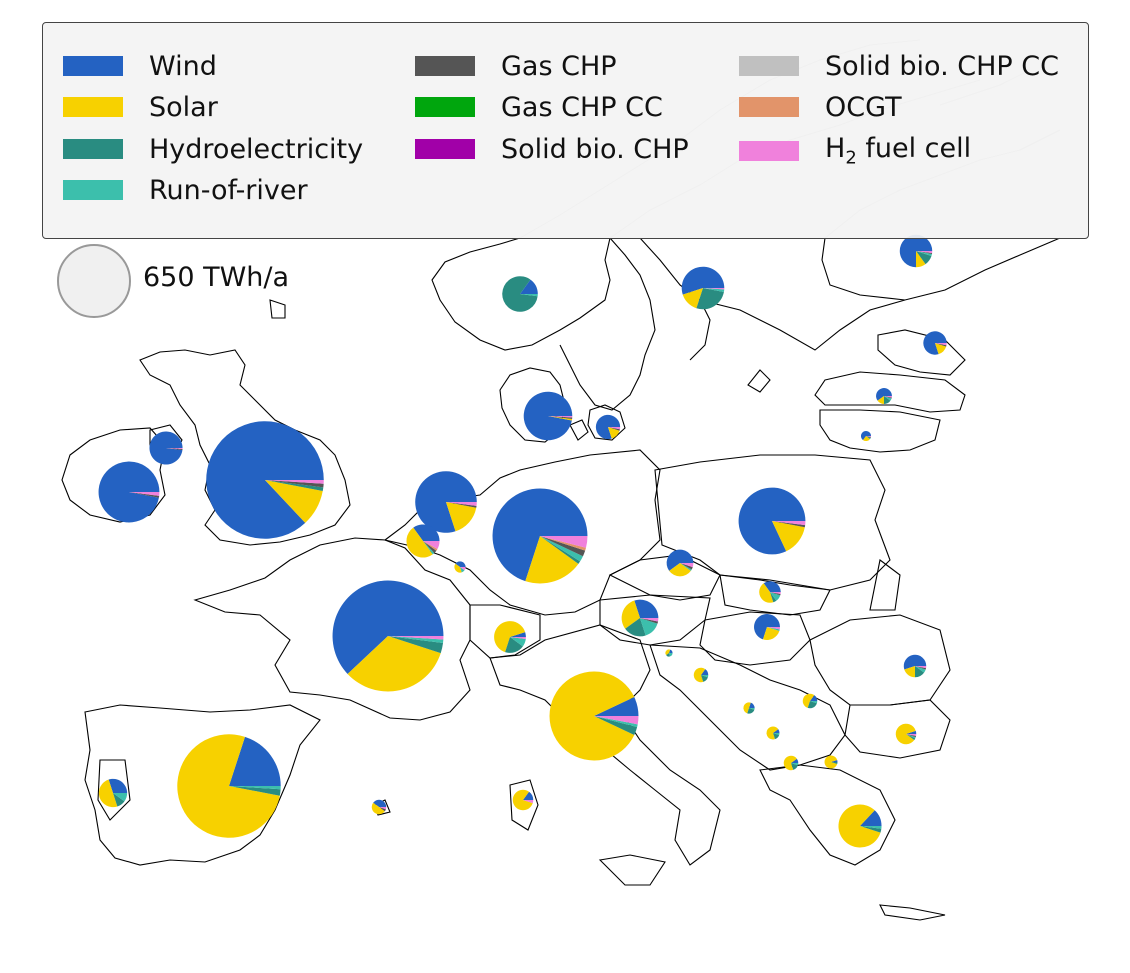 This screenshot has width=1130, height=973. What do you see at coordinates (520, 294) in the screenshot?
I see `pie-norway` at bounding box center [520, 294].